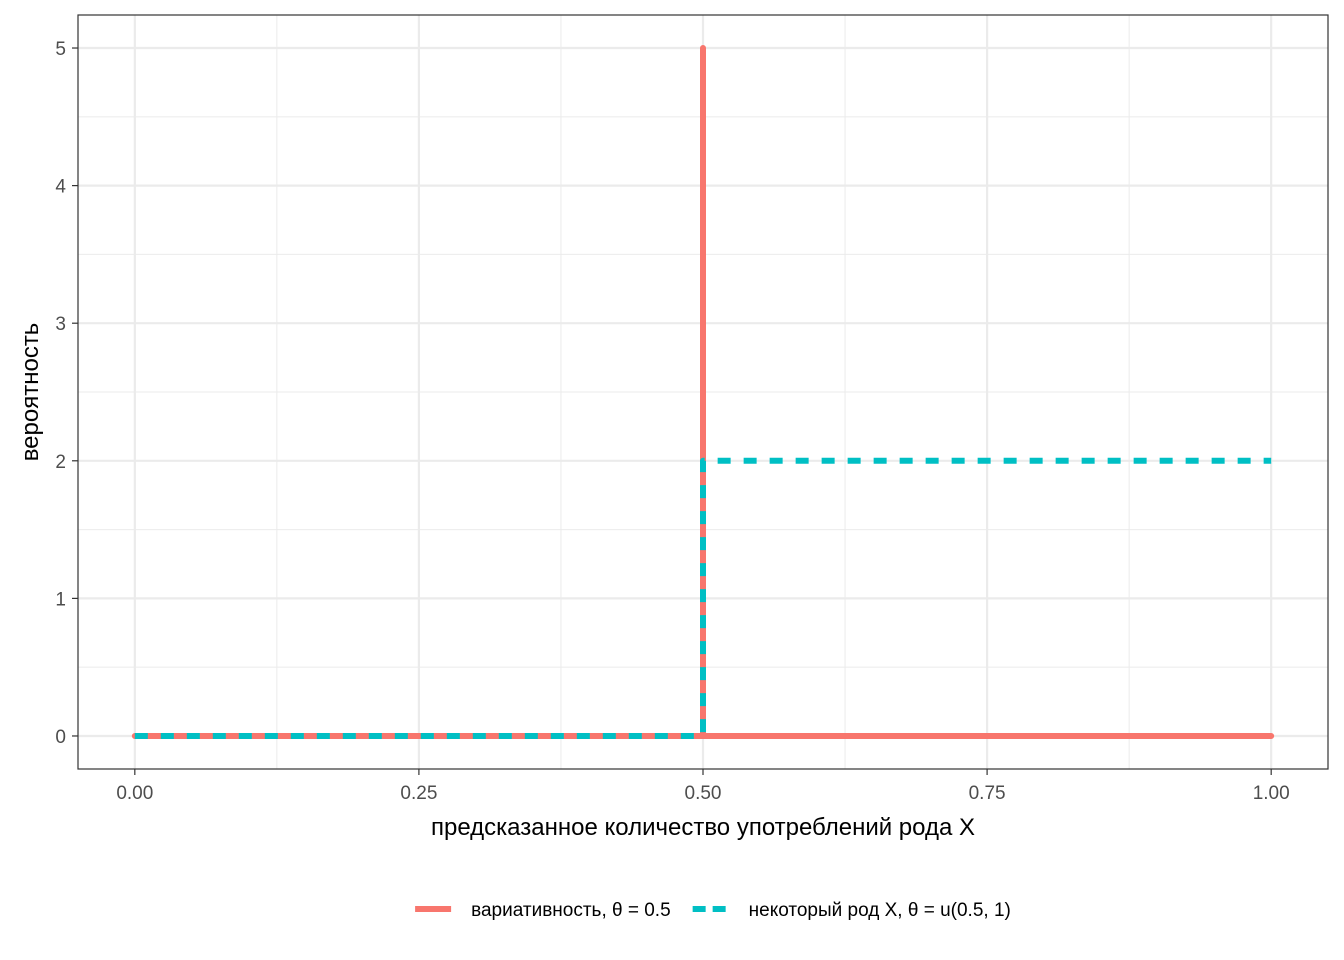 The width and height of the screenshot is (1344, 960). What do you see at coordinates (60, 187) in the screenshot?
I see `y-tick-label: 4` at bounding box center [60, 187].